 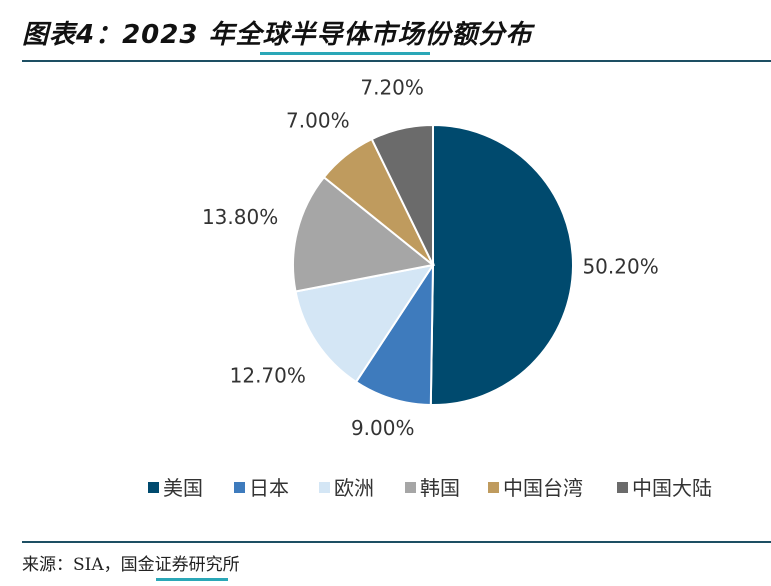 What do you see at coordinates (183, 488) in the screenshot?
I see `legend-label-0: 美国` at bounding box center [183, 488].